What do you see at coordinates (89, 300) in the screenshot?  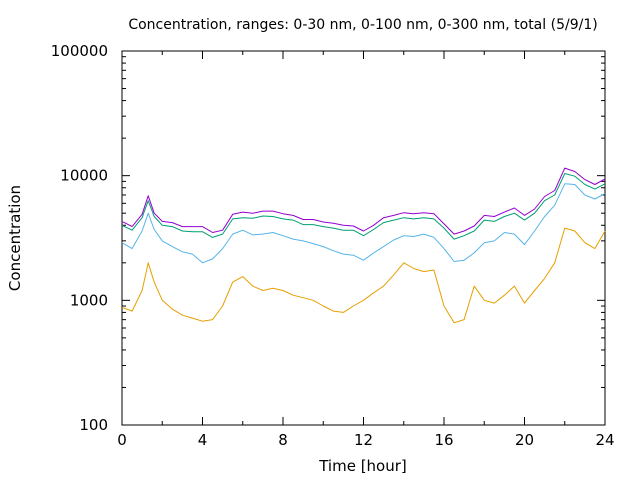 I see `y-tick-label: 1000` at bounding box center [89, 300].